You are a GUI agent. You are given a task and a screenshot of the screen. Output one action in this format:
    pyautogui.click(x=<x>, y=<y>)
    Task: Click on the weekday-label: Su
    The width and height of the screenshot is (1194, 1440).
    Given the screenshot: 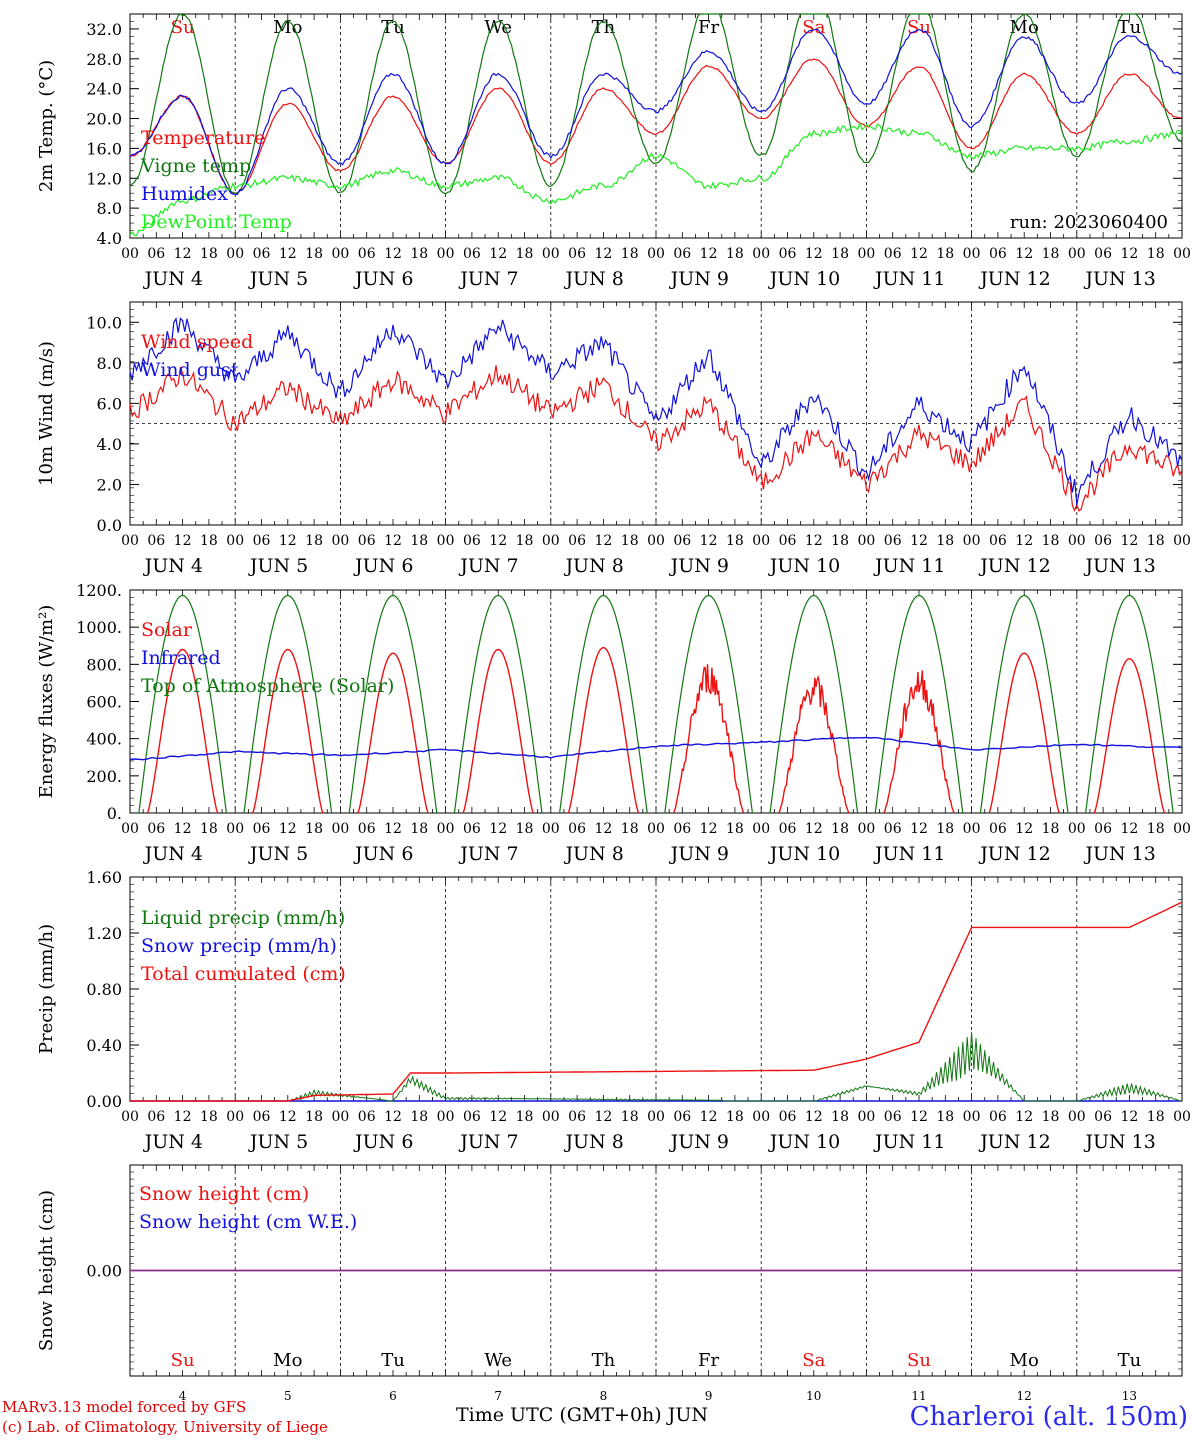 What is the action you would take?
    pyautogui.click(x=183, y=27)
    